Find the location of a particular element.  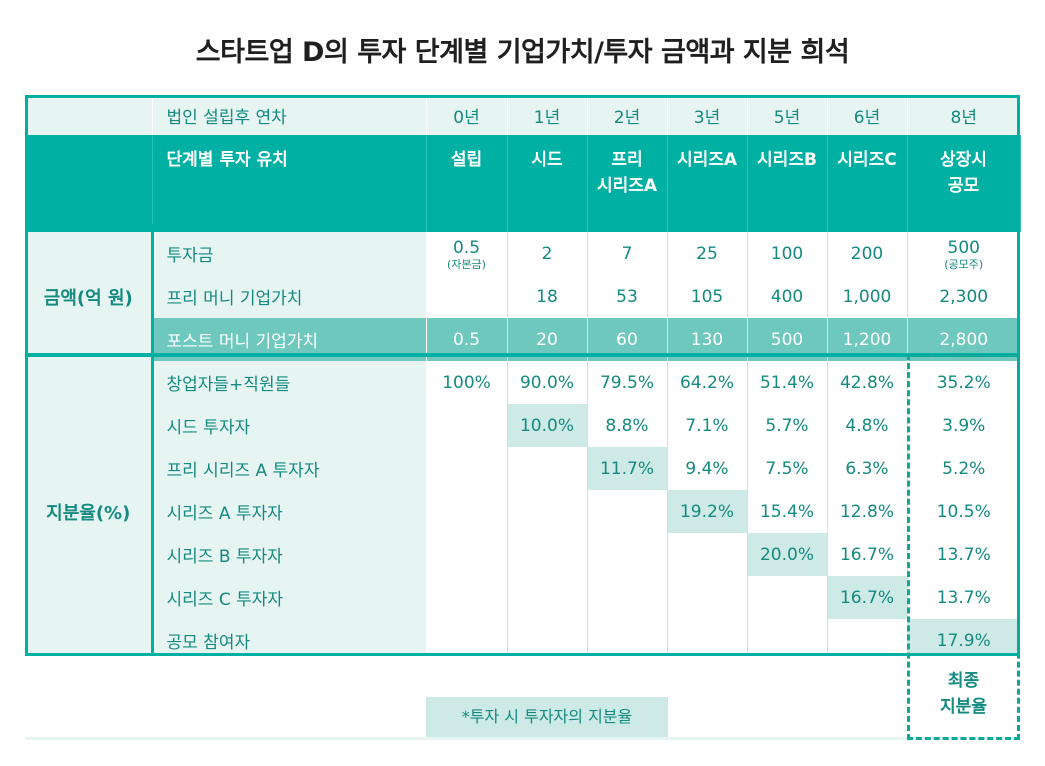

amount-value: 500 is located at coordinates (787, 339).